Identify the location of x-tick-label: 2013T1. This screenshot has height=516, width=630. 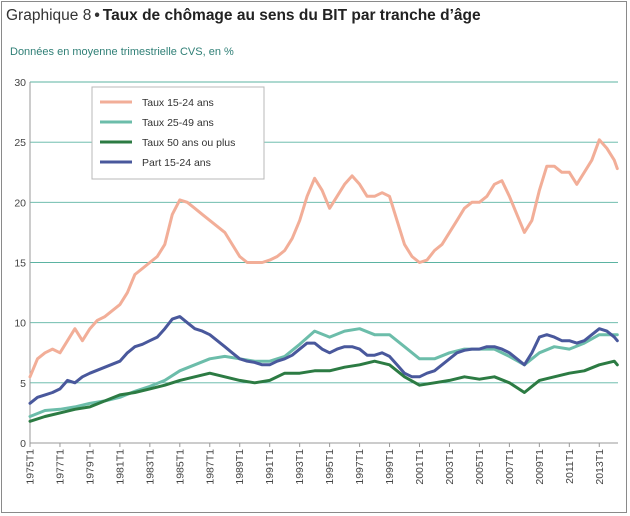
(600, 467).